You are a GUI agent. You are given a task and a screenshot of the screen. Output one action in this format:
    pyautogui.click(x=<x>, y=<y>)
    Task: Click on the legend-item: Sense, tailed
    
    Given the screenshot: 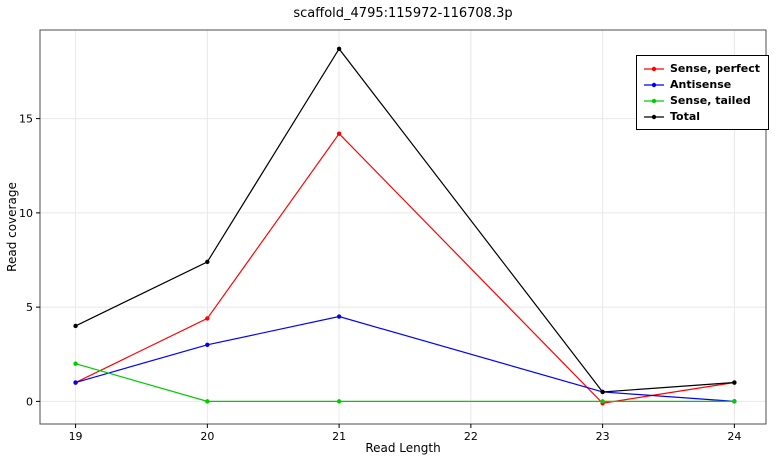 What is the action you would take?
    pyautogui.click(x=701, y=100)
    